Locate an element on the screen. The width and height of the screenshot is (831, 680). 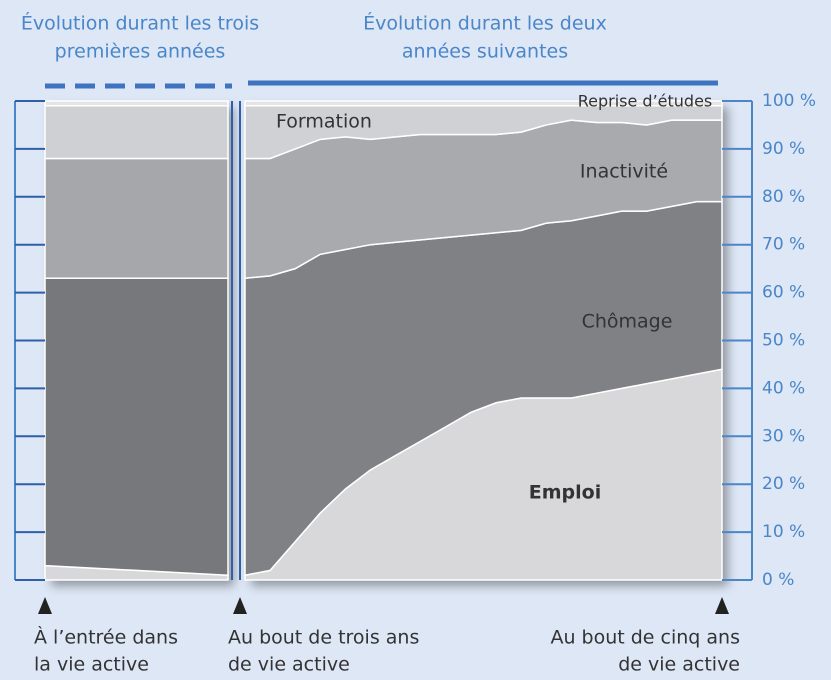
y-tick-label: 30 % is located at coordinates (783, 436).